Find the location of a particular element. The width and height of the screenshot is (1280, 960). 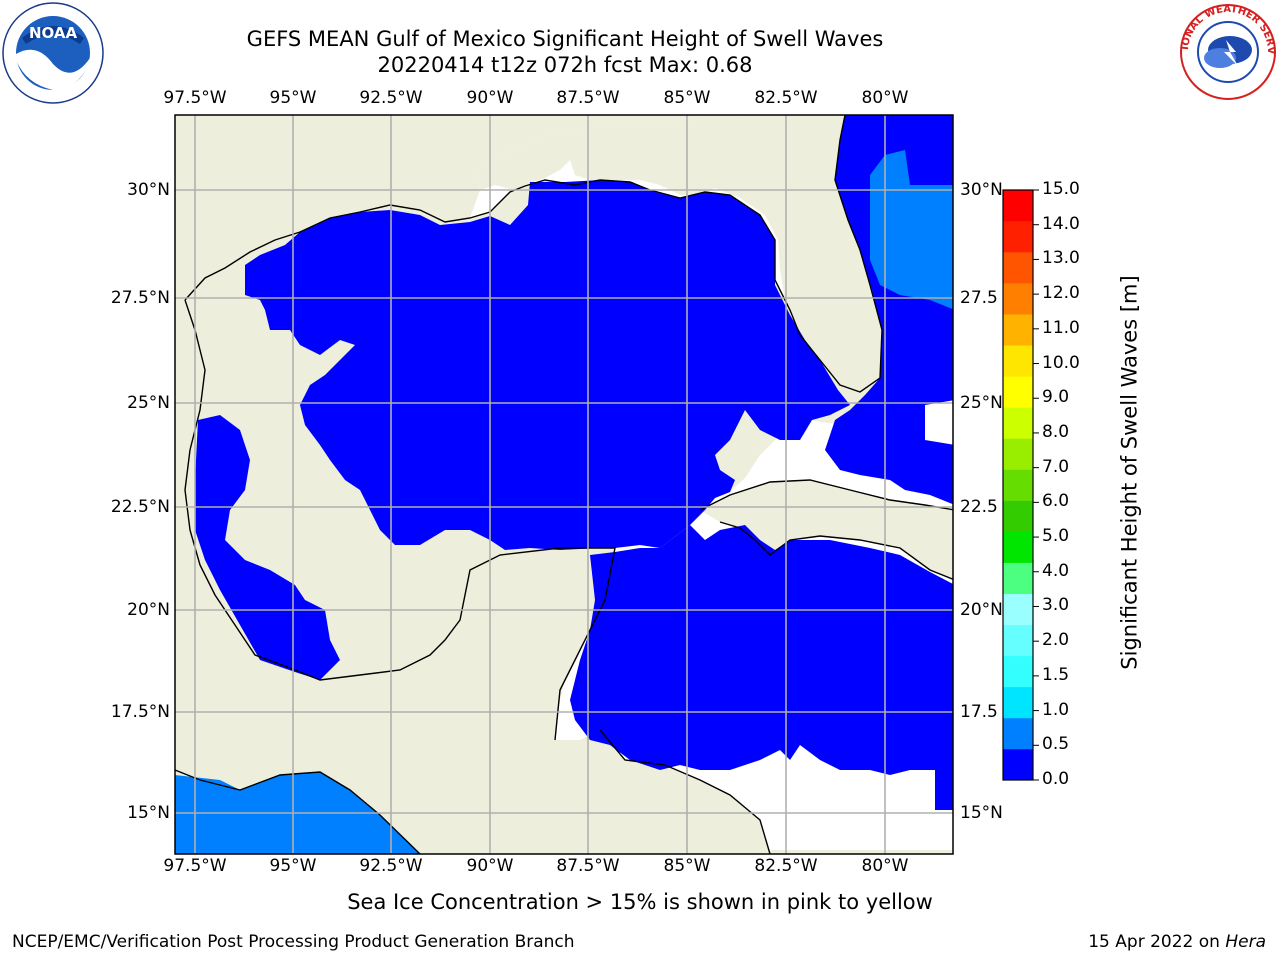

colorbar-title: Significant Height of Swell Waves [m] is located at coordinates (1129, 472).